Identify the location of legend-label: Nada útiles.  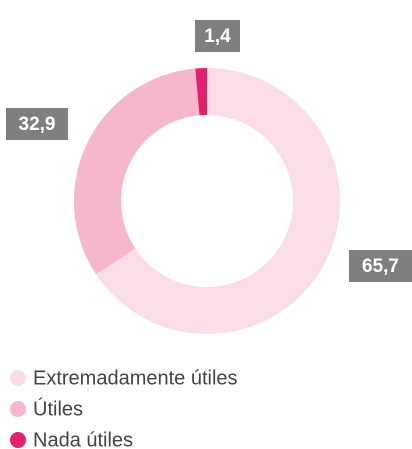
(83, 439).